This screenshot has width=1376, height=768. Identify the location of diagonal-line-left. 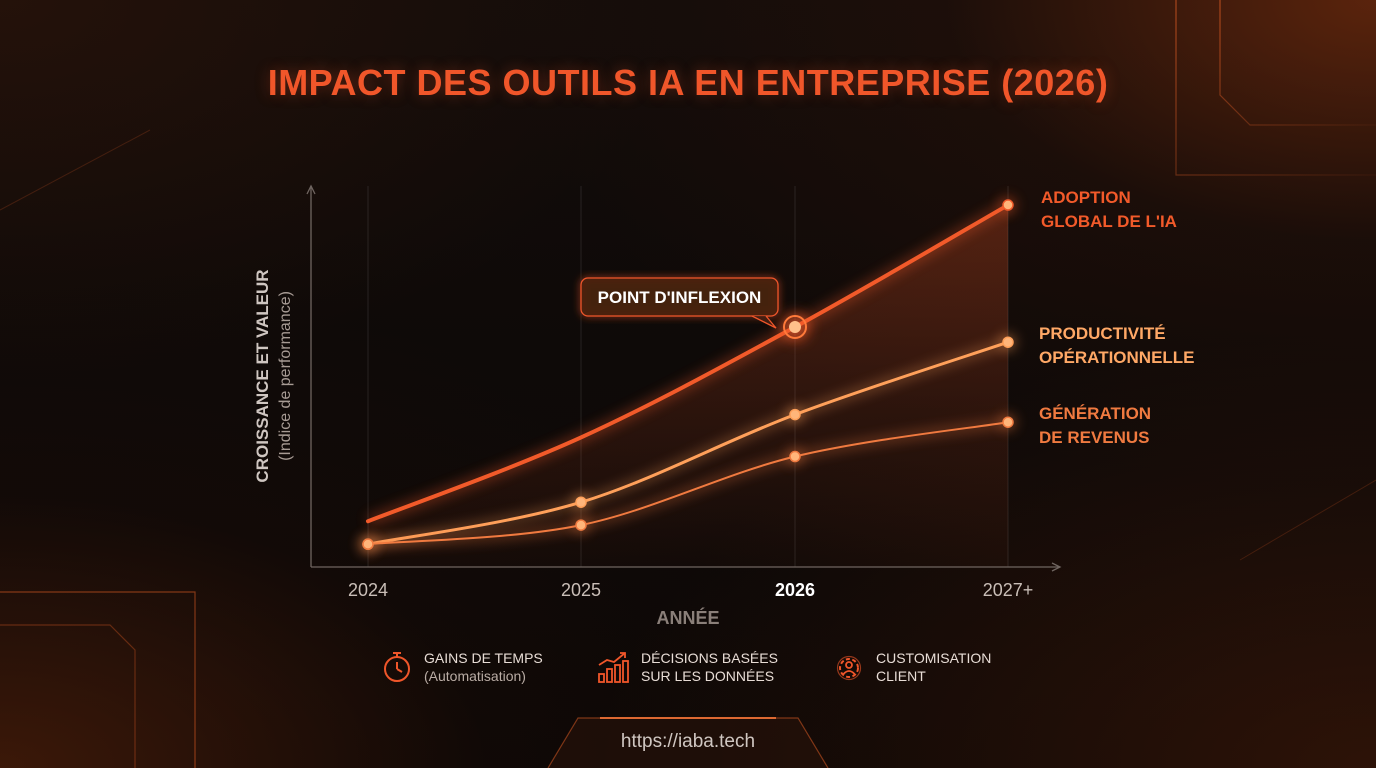
(75, 170).